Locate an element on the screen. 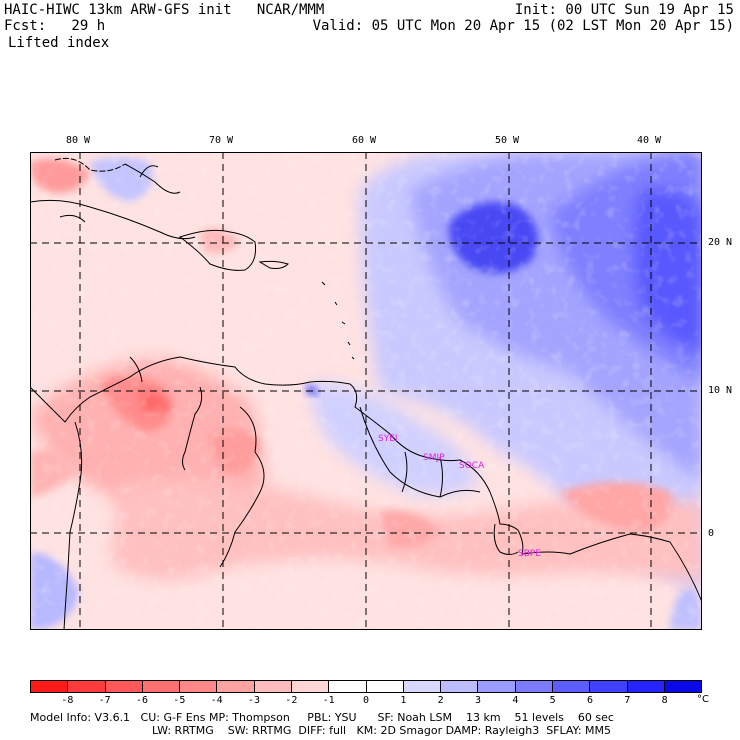  colorbar-tick-label: 6 is located at coordinates (590, 700).